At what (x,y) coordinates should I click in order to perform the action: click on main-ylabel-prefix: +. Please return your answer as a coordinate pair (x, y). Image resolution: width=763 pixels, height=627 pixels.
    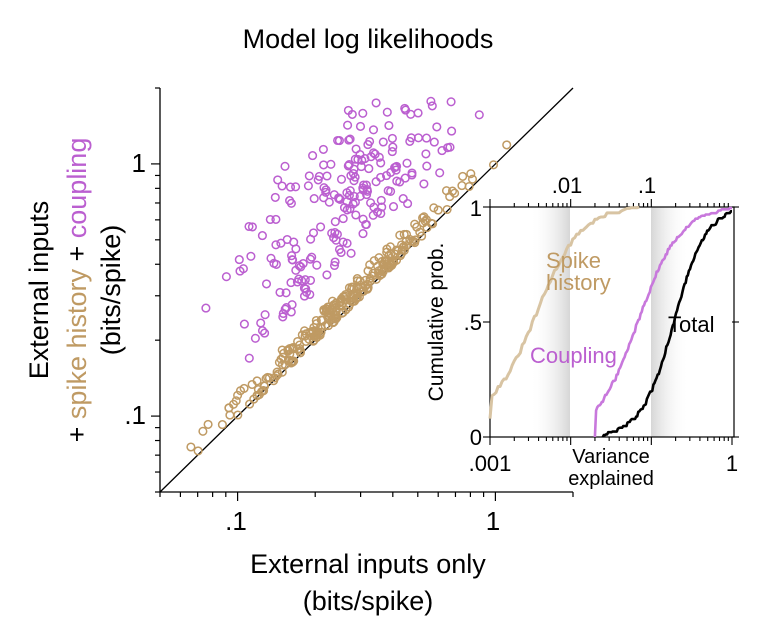
    Looking at the image, I should click on (77, 430).